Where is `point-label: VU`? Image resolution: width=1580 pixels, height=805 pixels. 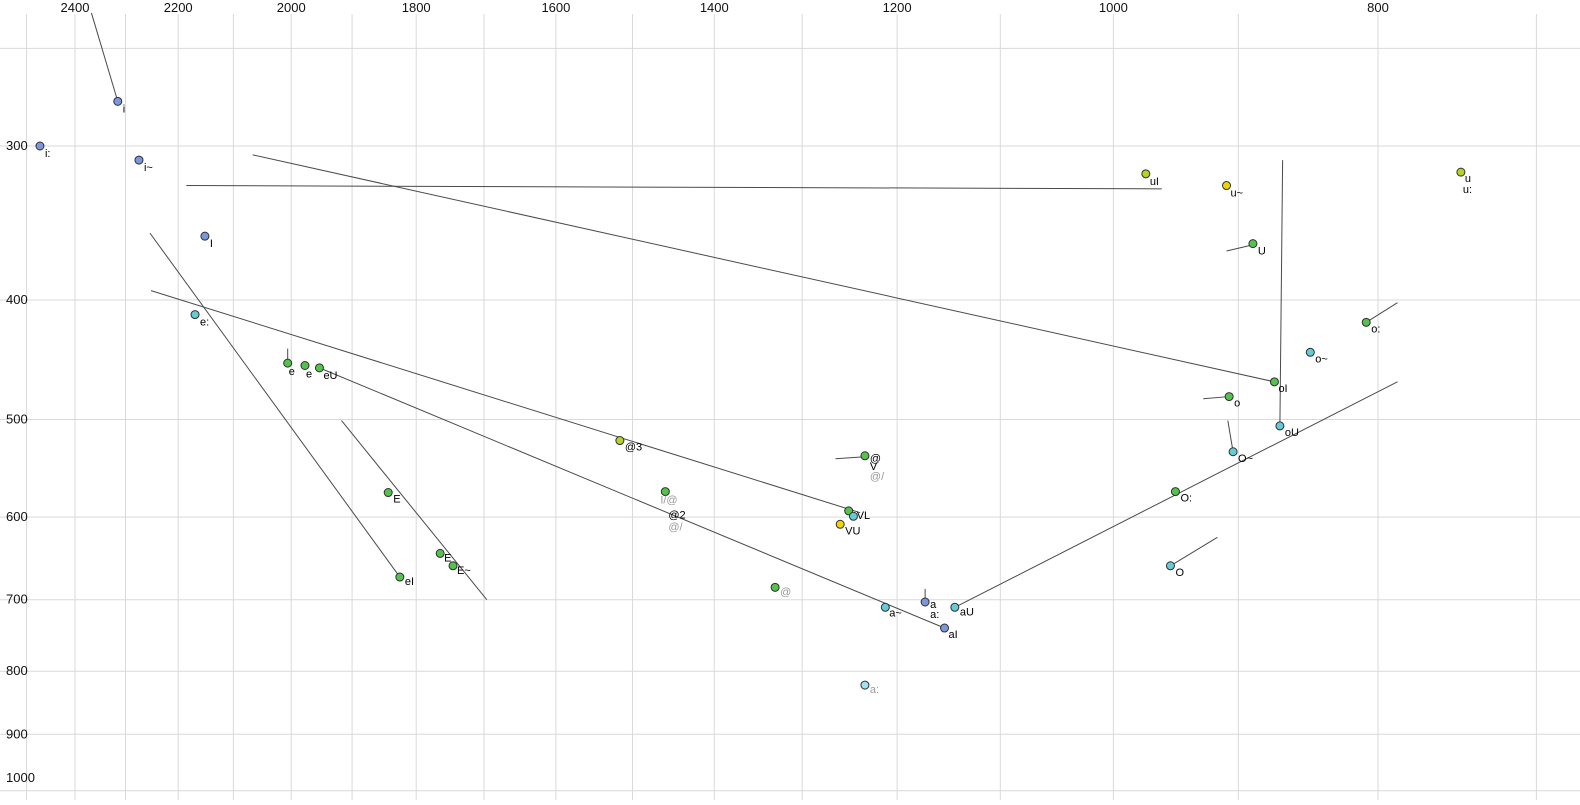 point-label: VU is located at coordinates (852, 531).